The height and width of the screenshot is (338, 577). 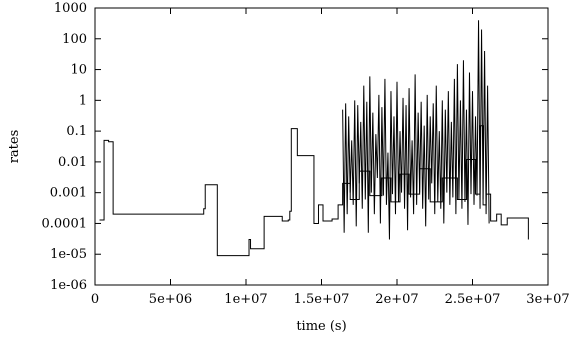 I want to click on y-tick-label: 0.0001, so click(x=65, y=223).